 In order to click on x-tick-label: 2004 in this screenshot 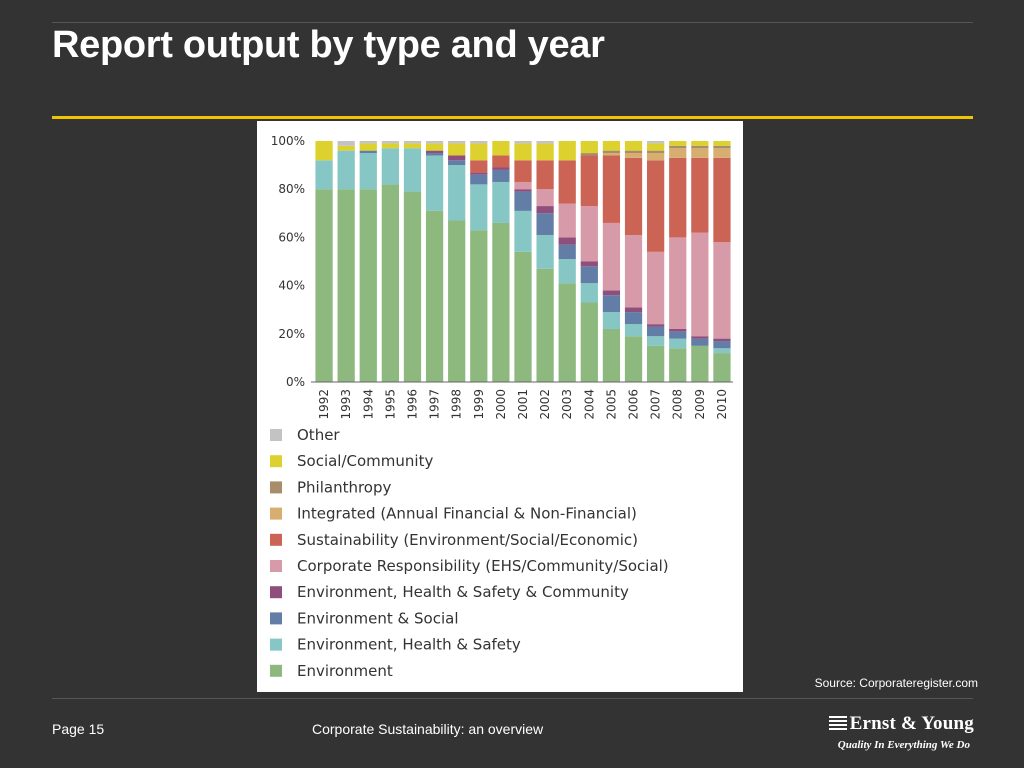, I will do `click(589, 404)`.